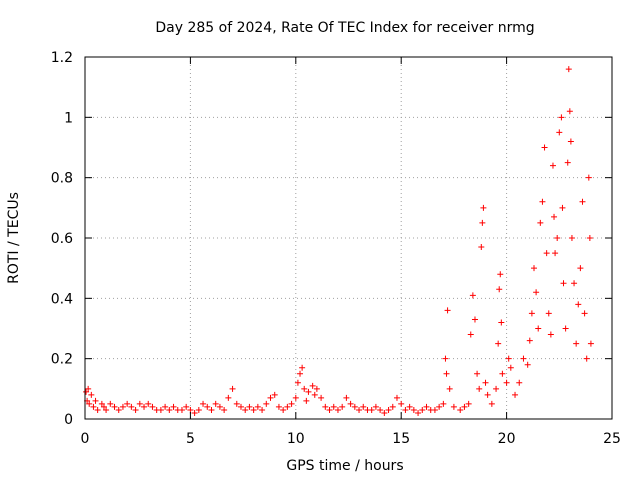 The image size is (640, 480). What do you see at coordinates (14, 238) in the screenshot?
I see `y-axis-label: ROTI / TECUs` at bounding box center [14, 238].